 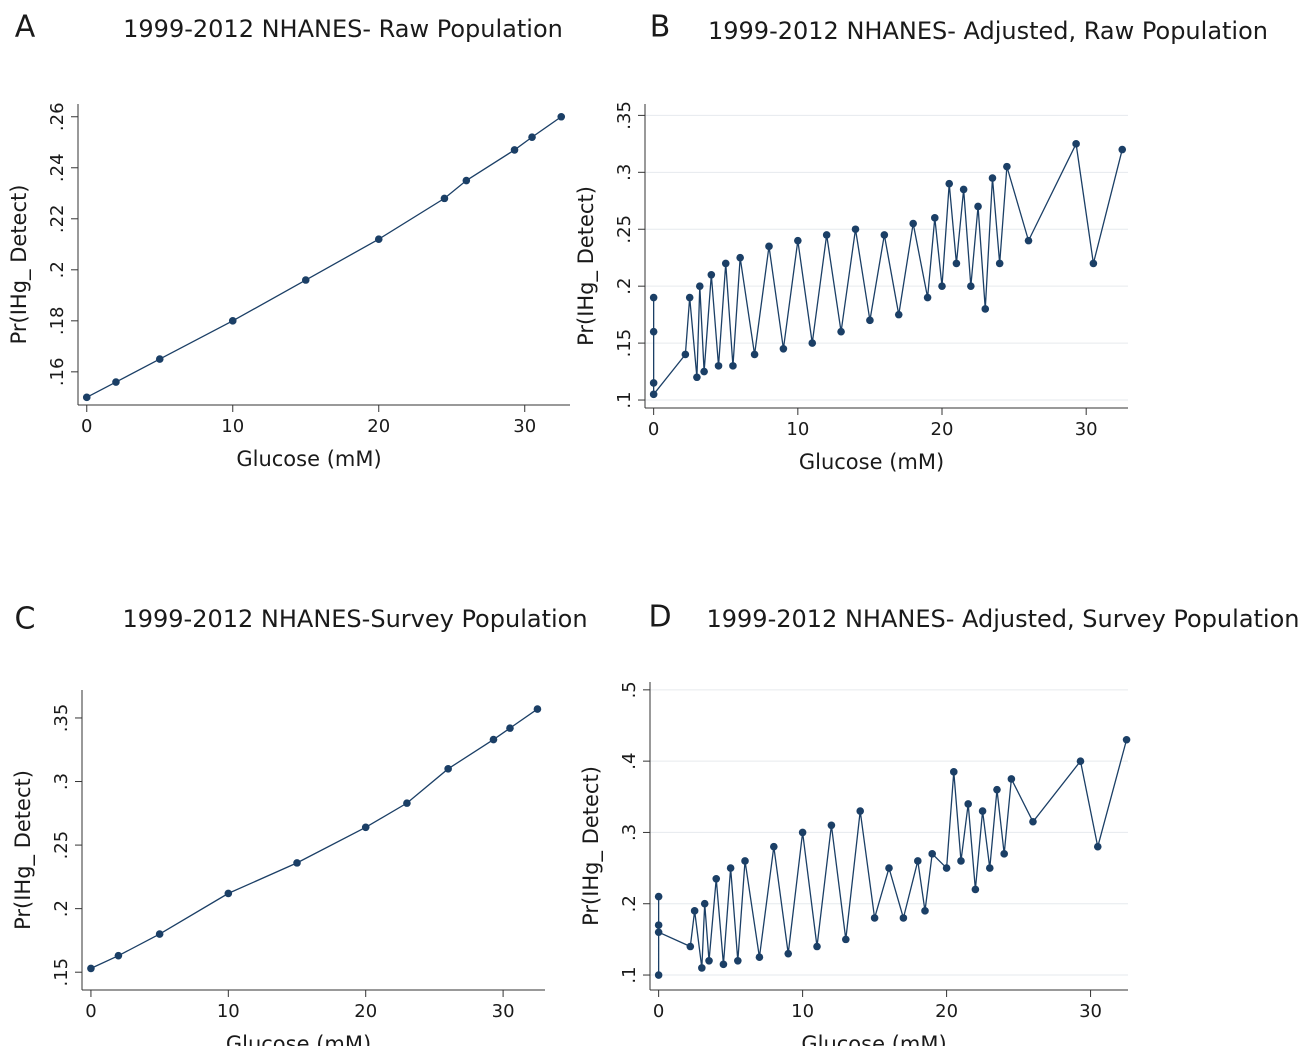 I want to click on panel-title: 1999-2012 NHANES-Survey Population, so click(x=354, y=619).